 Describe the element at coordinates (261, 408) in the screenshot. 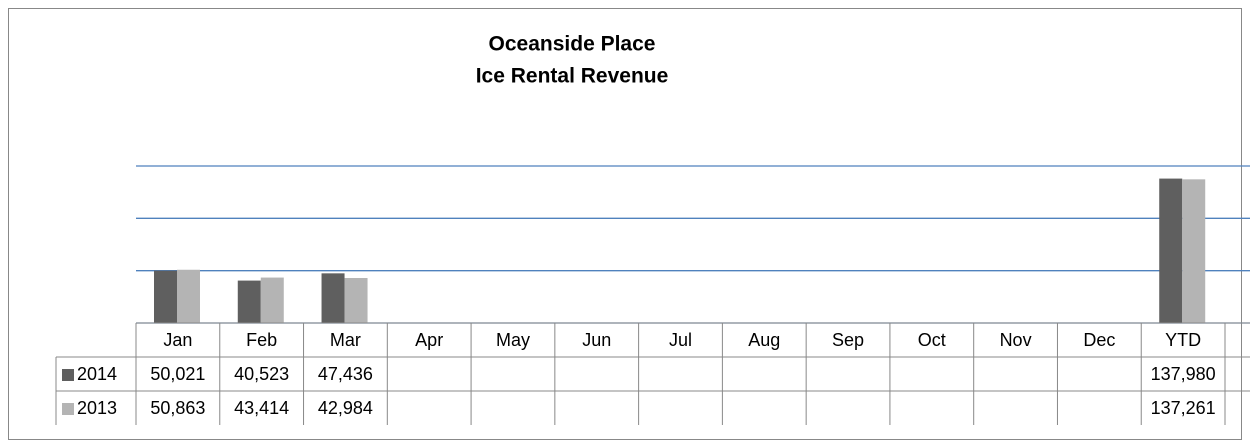

I see `table-value: 43,414` at that location.